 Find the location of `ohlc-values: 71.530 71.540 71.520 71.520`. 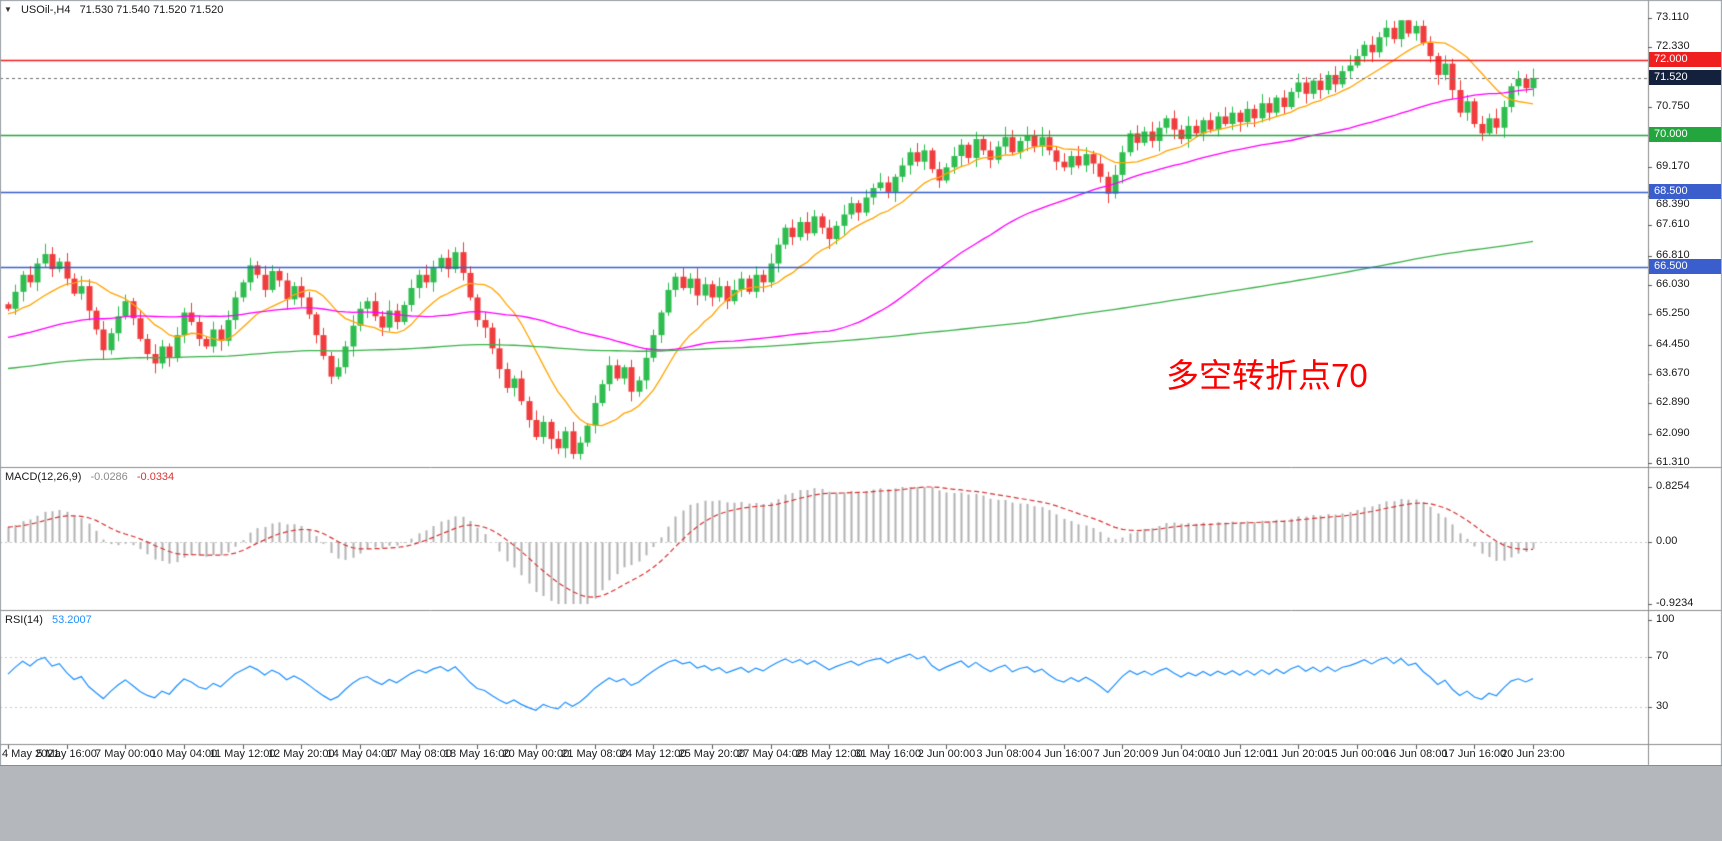

ohlc-values: 71.530 71.540 71.520 71.520 is located at coordinates (151, 10).